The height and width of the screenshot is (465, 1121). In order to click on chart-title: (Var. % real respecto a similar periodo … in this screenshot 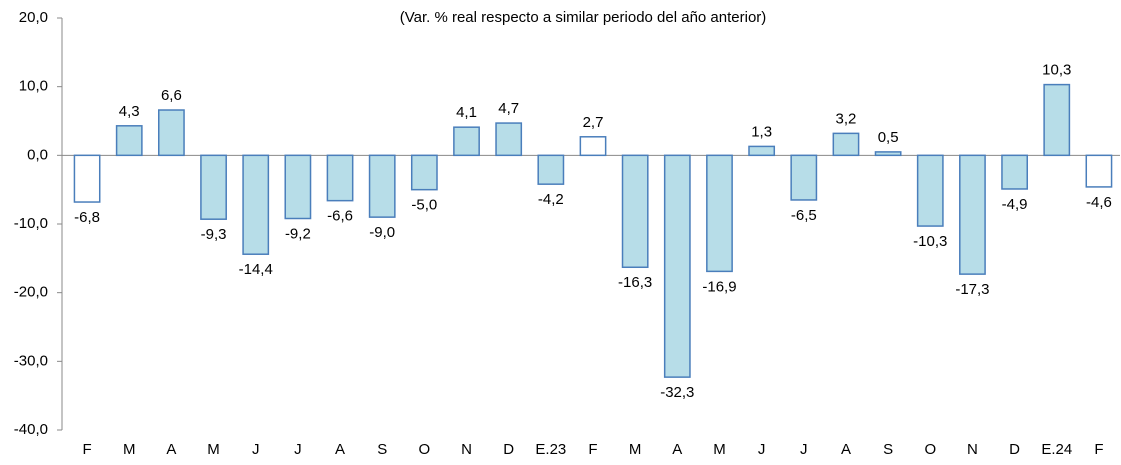, I will do `click(583, 17)`.